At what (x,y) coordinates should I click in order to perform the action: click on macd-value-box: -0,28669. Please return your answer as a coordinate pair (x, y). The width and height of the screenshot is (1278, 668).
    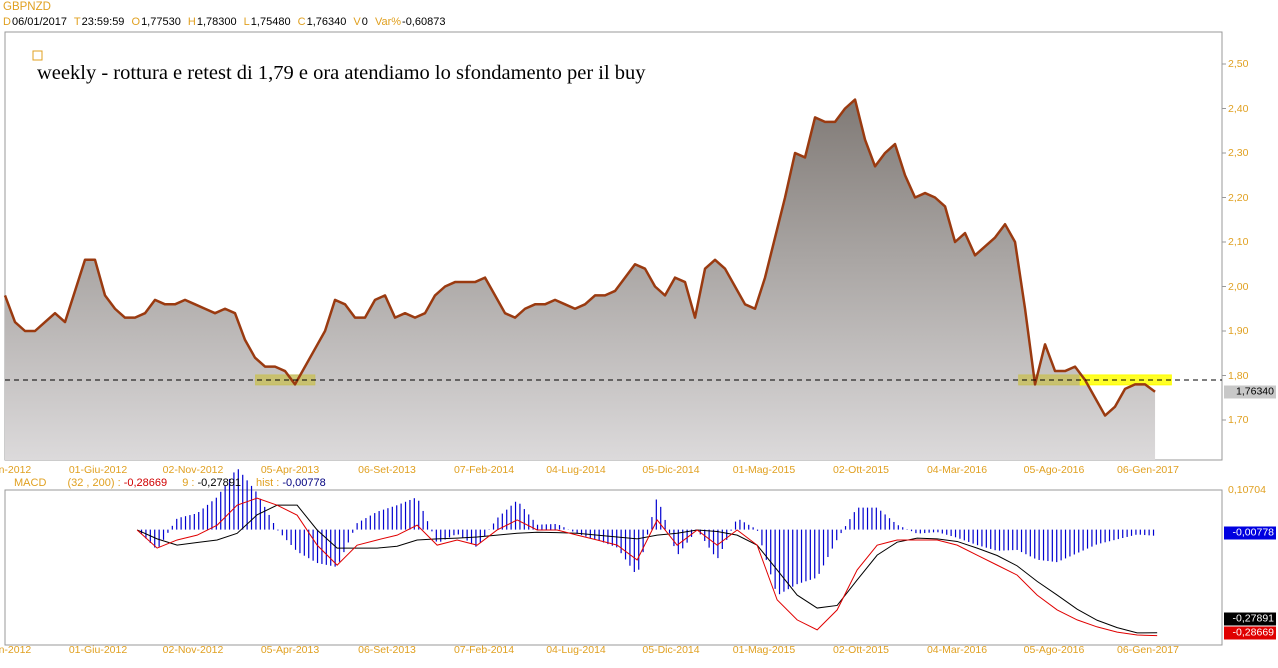
    Looking at the image, I should click on (1250, 633).